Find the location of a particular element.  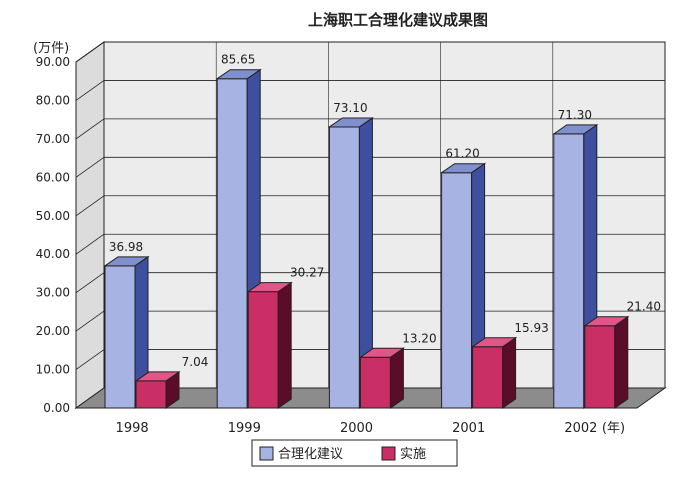

y-tick-label: 0.00 is located at coordinates (56, 408).